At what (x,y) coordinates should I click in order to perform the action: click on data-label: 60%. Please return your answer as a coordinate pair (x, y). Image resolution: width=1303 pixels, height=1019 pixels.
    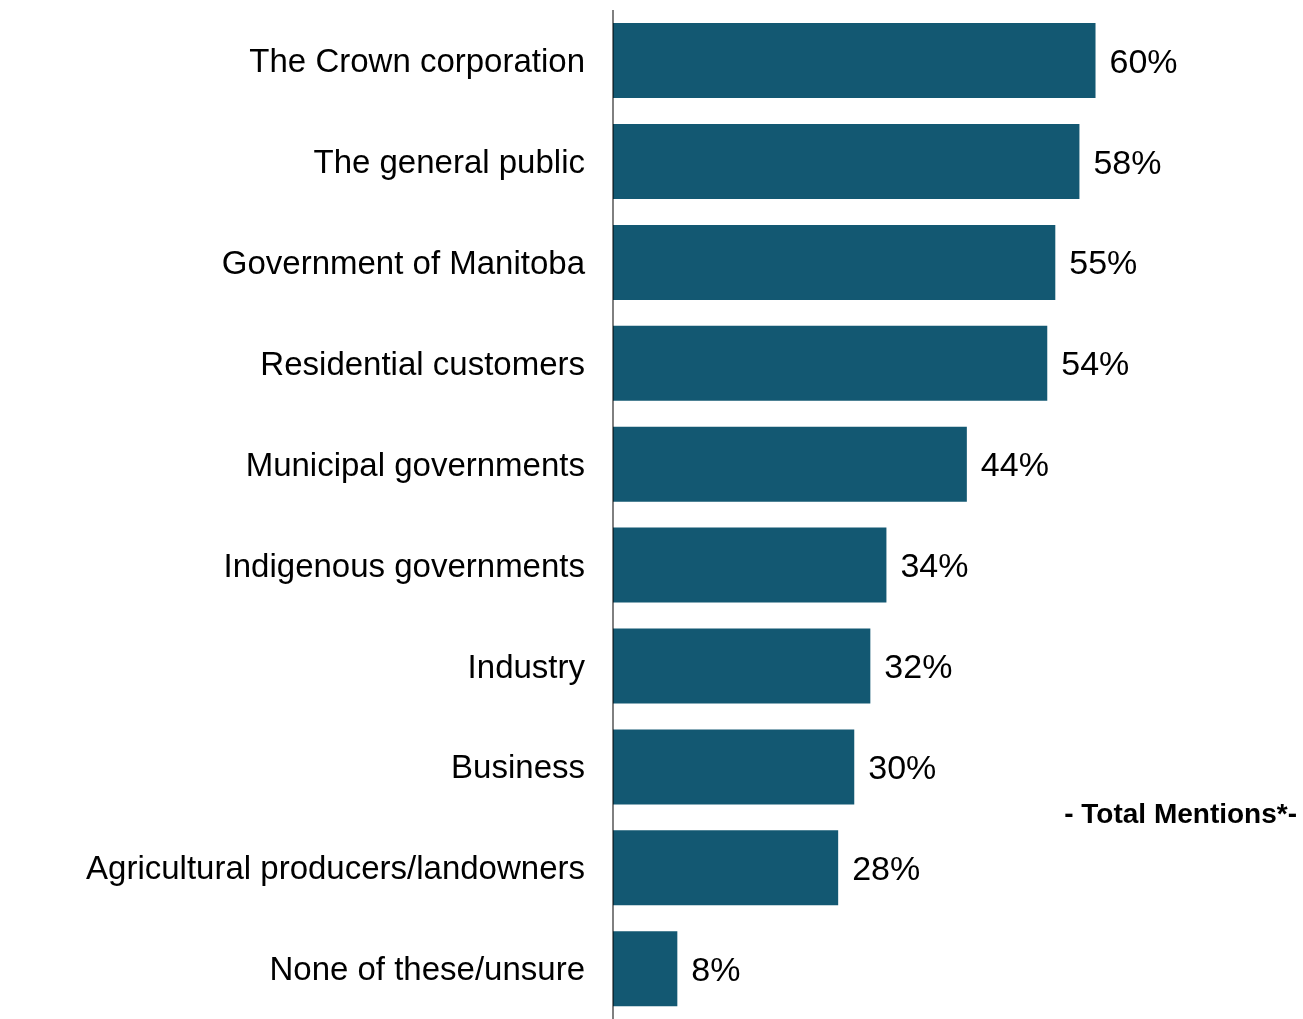
    Looking at the image, I should click on (1143, 60).